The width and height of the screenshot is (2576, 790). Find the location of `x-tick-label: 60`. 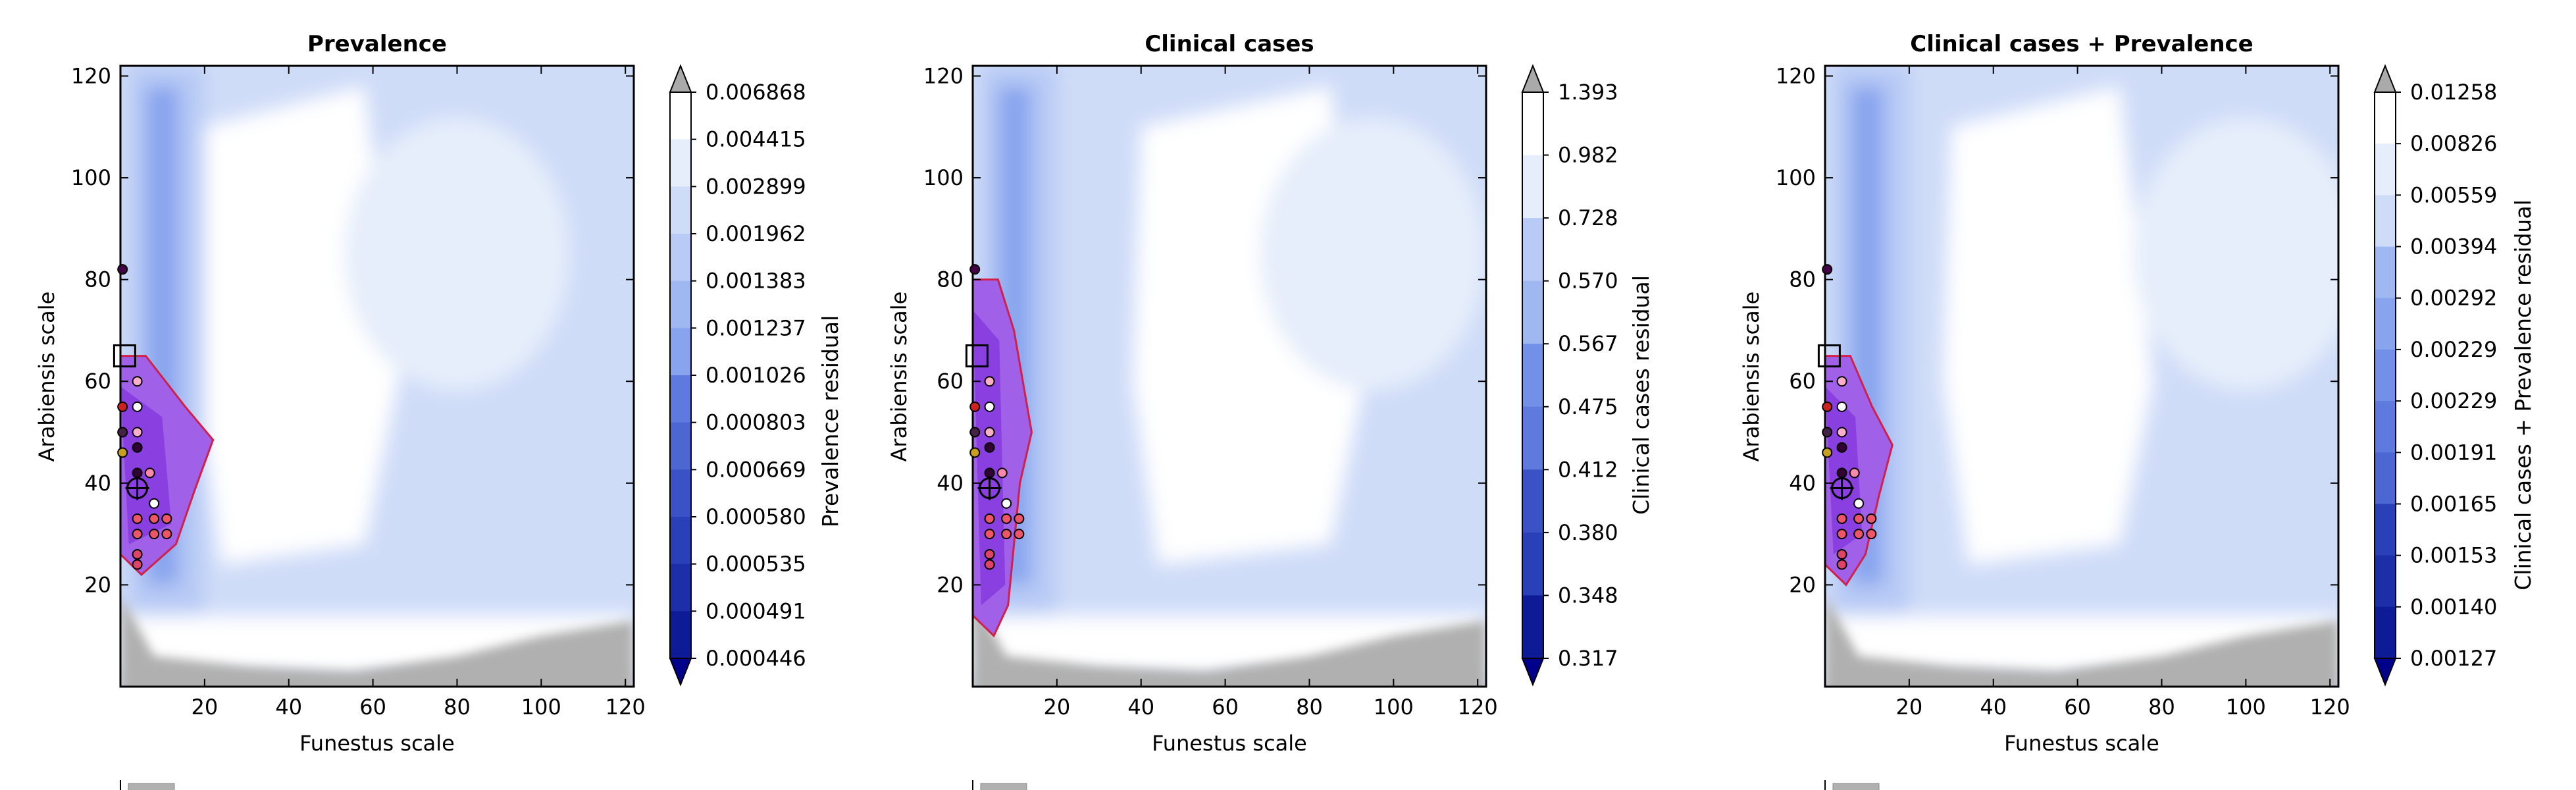

x-tick-label: 60 is located at coordinates (372, 708).